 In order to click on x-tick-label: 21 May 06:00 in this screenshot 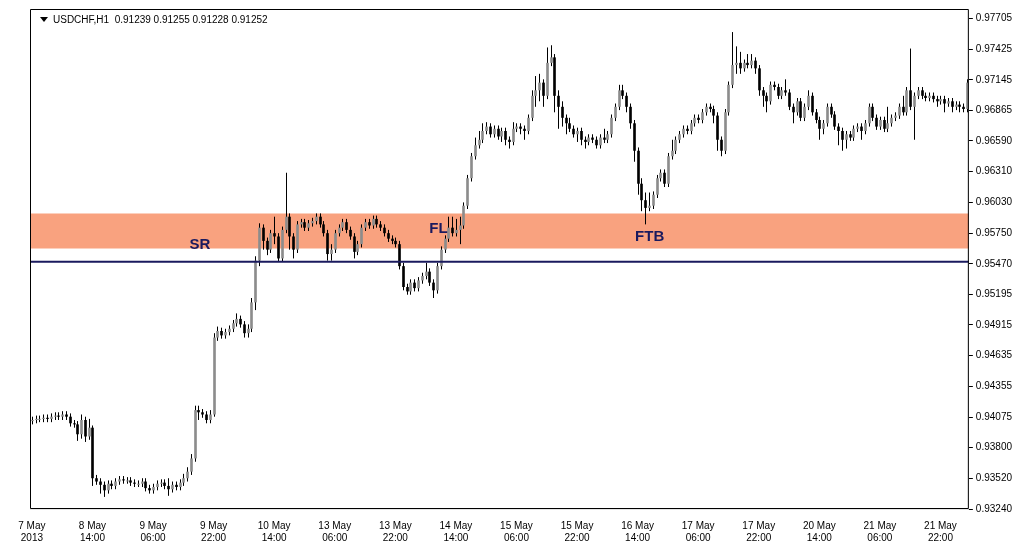, I will do `click(880, 531)`.